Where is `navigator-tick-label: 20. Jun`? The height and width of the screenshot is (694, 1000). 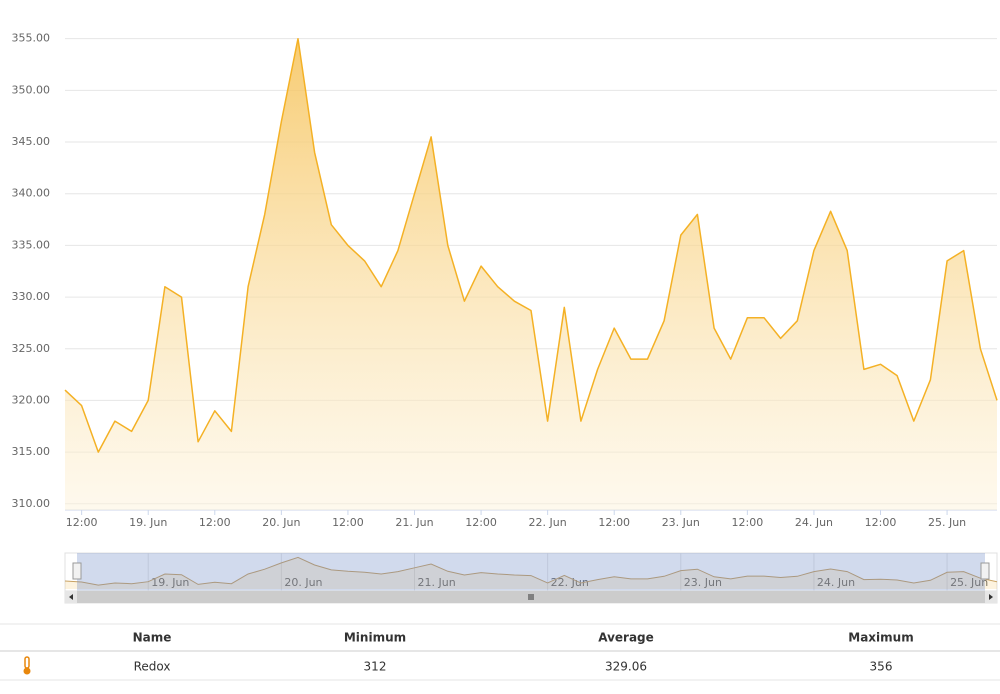 navigator-tick-label: 20. Jun is located at coordinates (303, 582).